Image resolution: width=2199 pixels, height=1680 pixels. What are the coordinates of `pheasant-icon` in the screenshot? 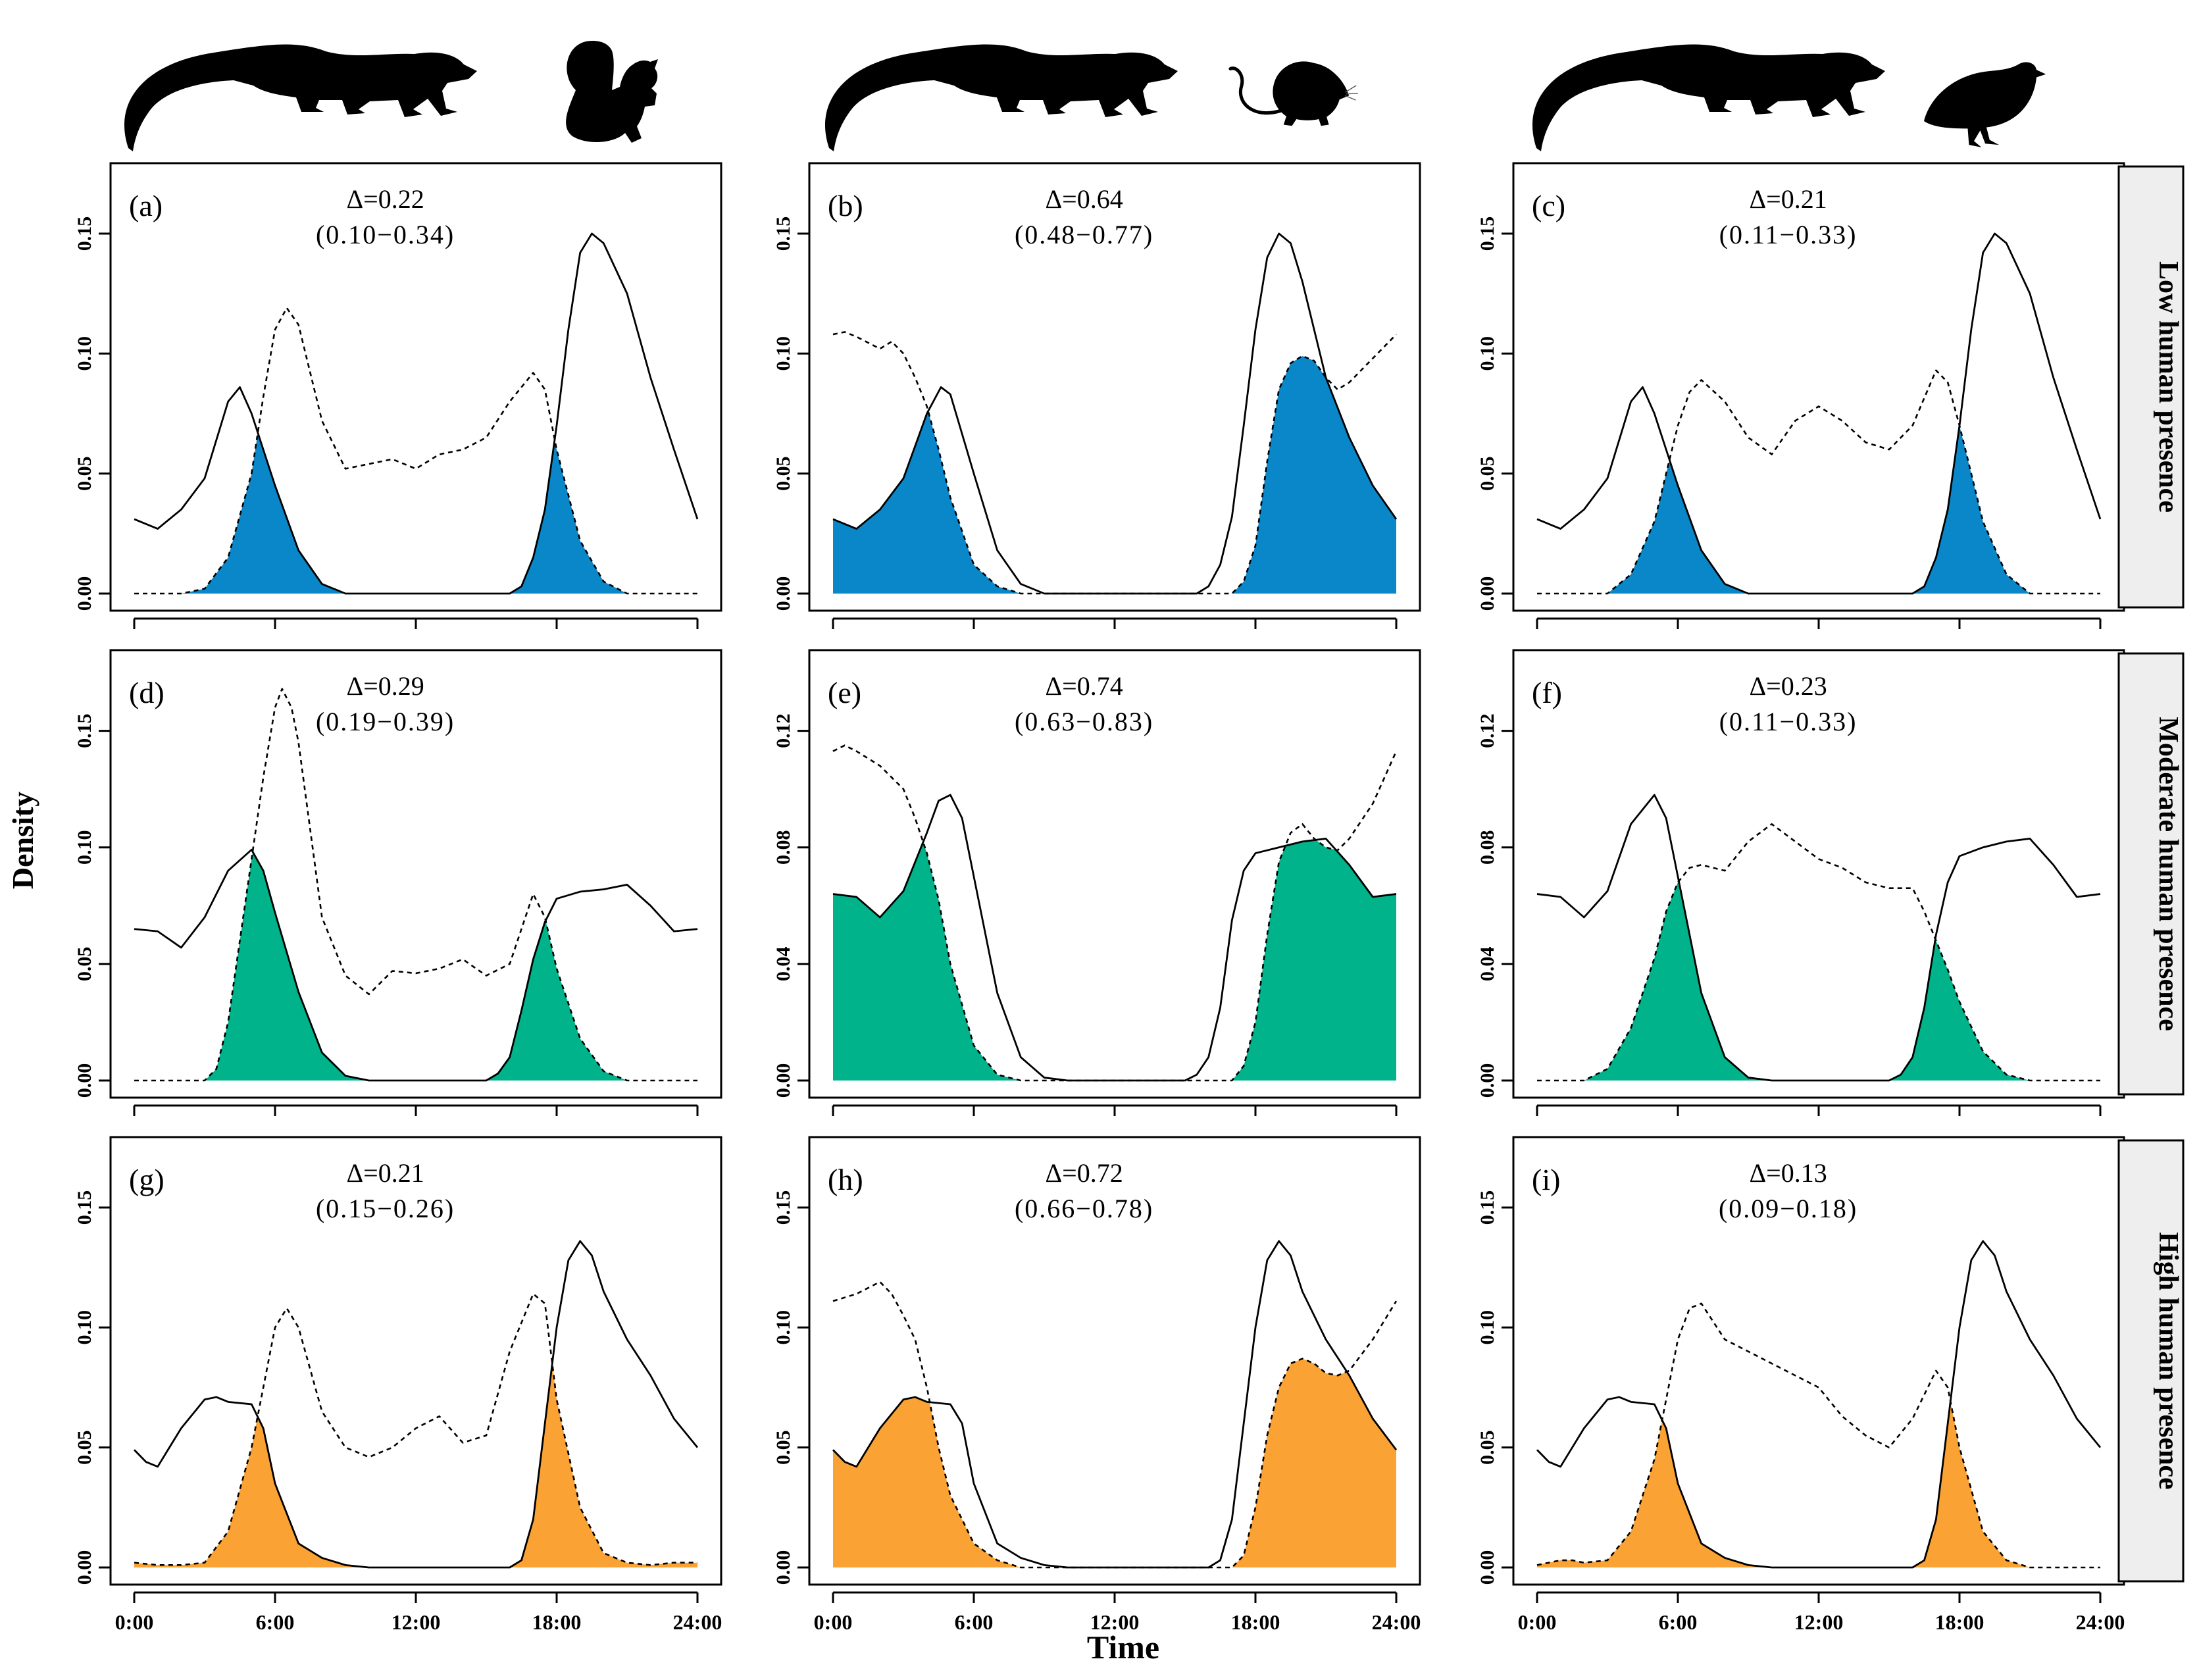 It's located at (1985, 104).